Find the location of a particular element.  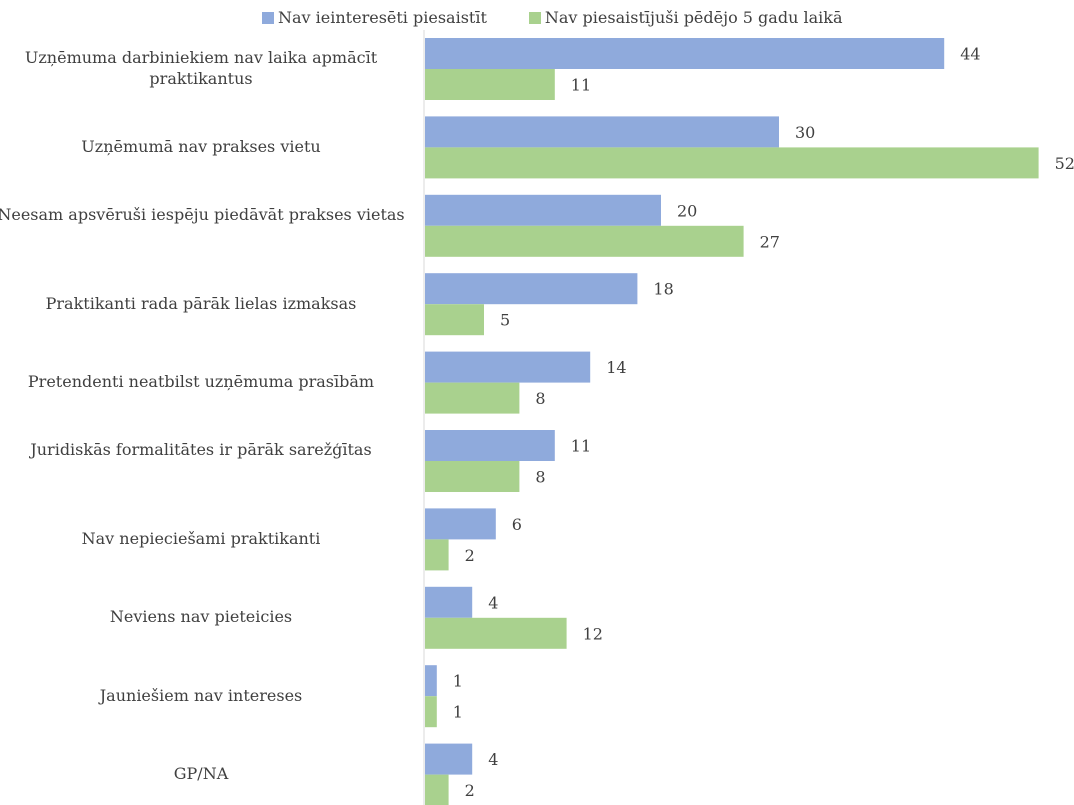

data-label-series-1: 11 is located at coordinates (581, 446).